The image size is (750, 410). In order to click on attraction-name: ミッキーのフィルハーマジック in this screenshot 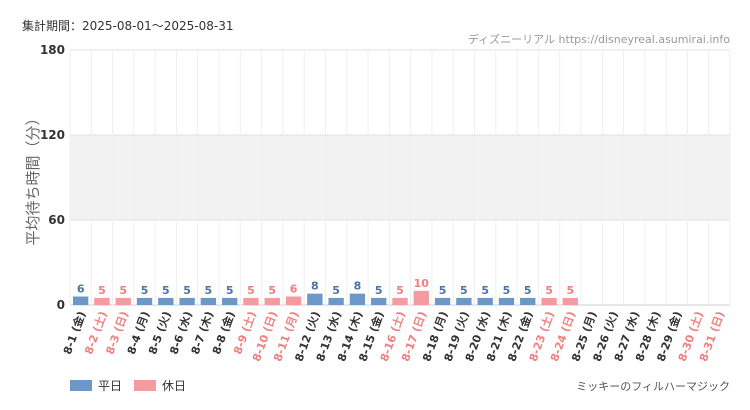, I will do `click(653, 386)`.